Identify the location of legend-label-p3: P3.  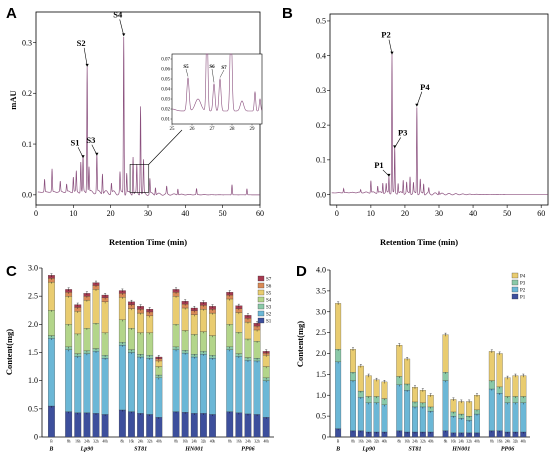
(523, 284).